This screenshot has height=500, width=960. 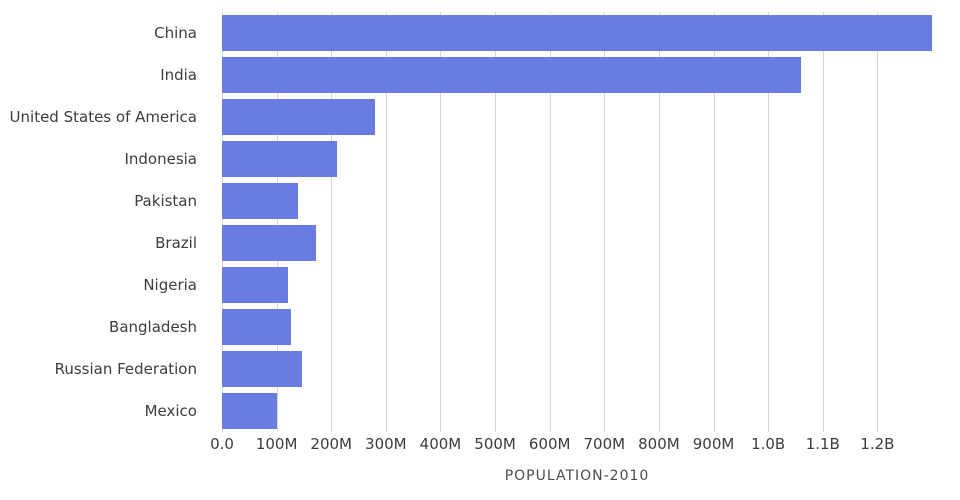 I want to click on tick-label: 1.0B, so click(x=768, y=444).